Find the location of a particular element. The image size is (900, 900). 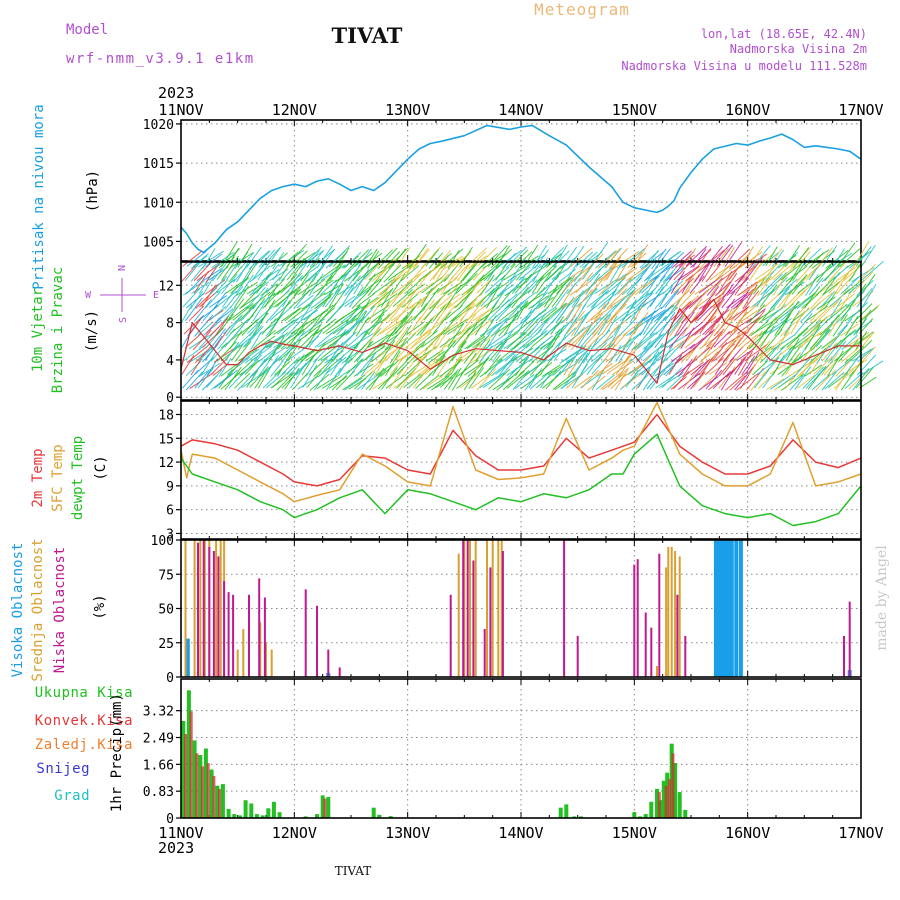

y-tick-label: 12 is located at coordinates (166, 286).